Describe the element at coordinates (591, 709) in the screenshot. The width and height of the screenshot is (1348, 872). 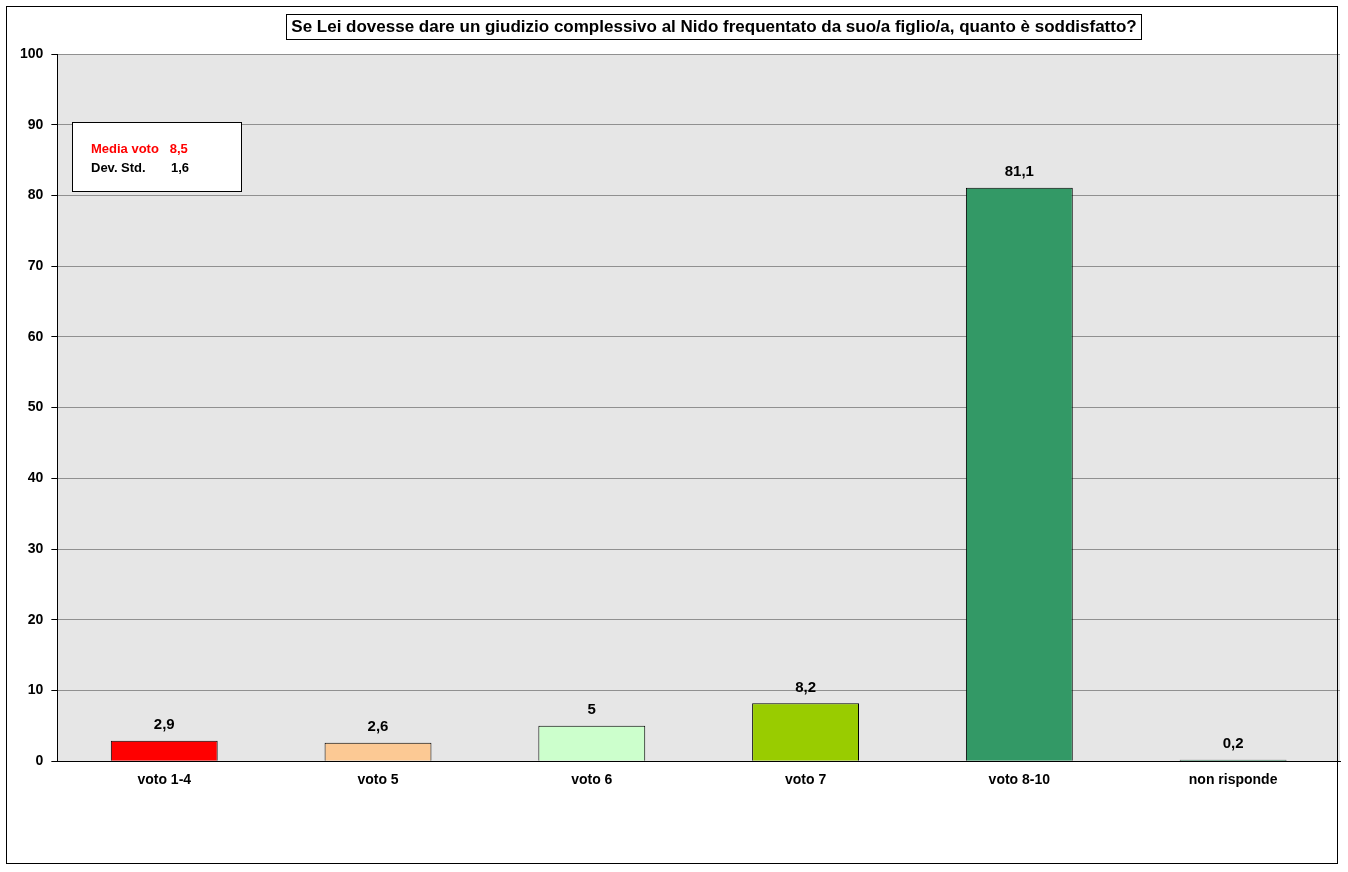
I see `data-label: 5` at that location.